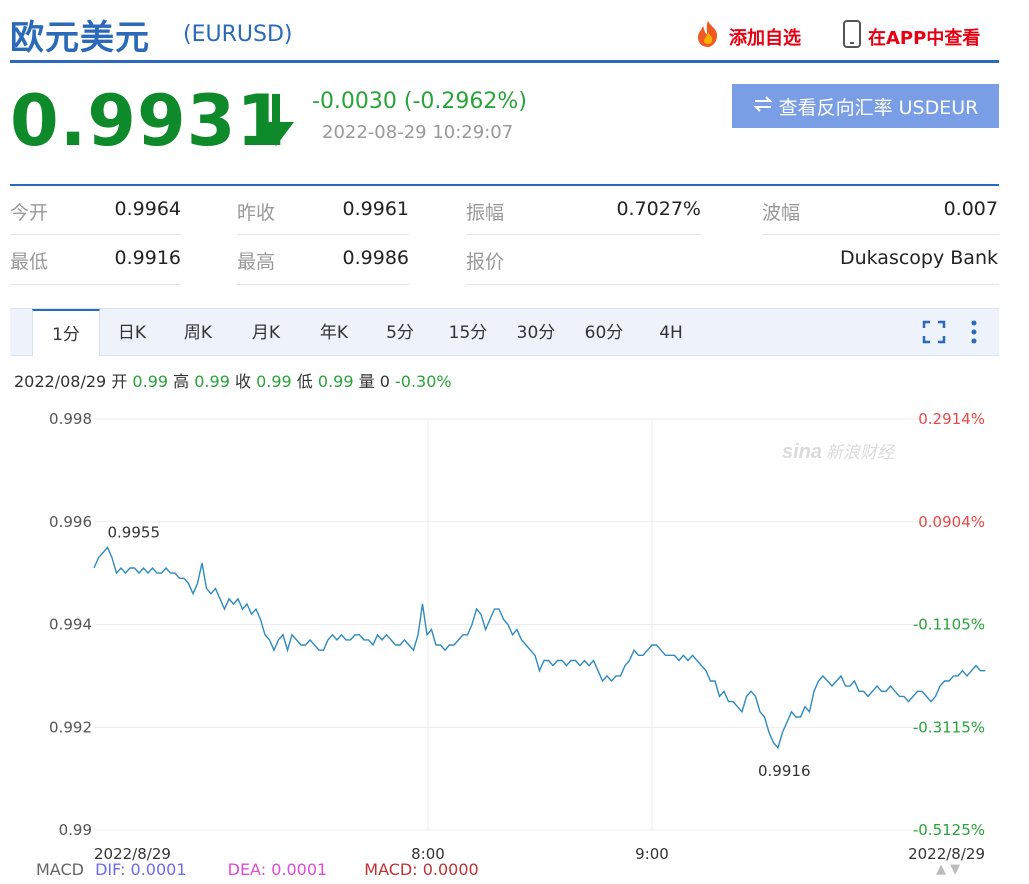 Image resolution: width=1029 pixels, height=884 pixels. I want to click on arrow-down-icon, so click(276, 122).